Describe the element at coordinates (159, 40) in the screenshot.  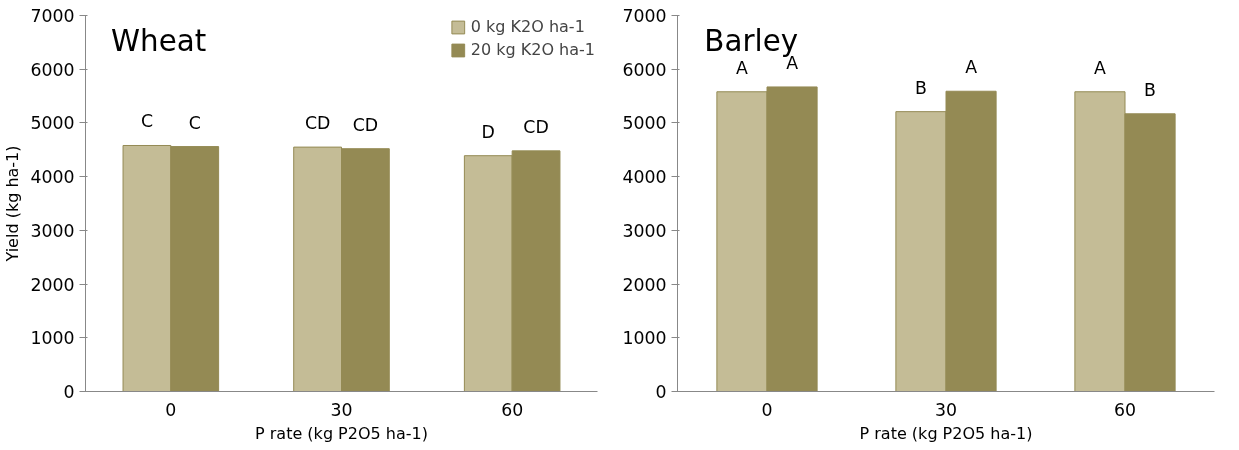
I see `chart-title: Wheat` at that location.